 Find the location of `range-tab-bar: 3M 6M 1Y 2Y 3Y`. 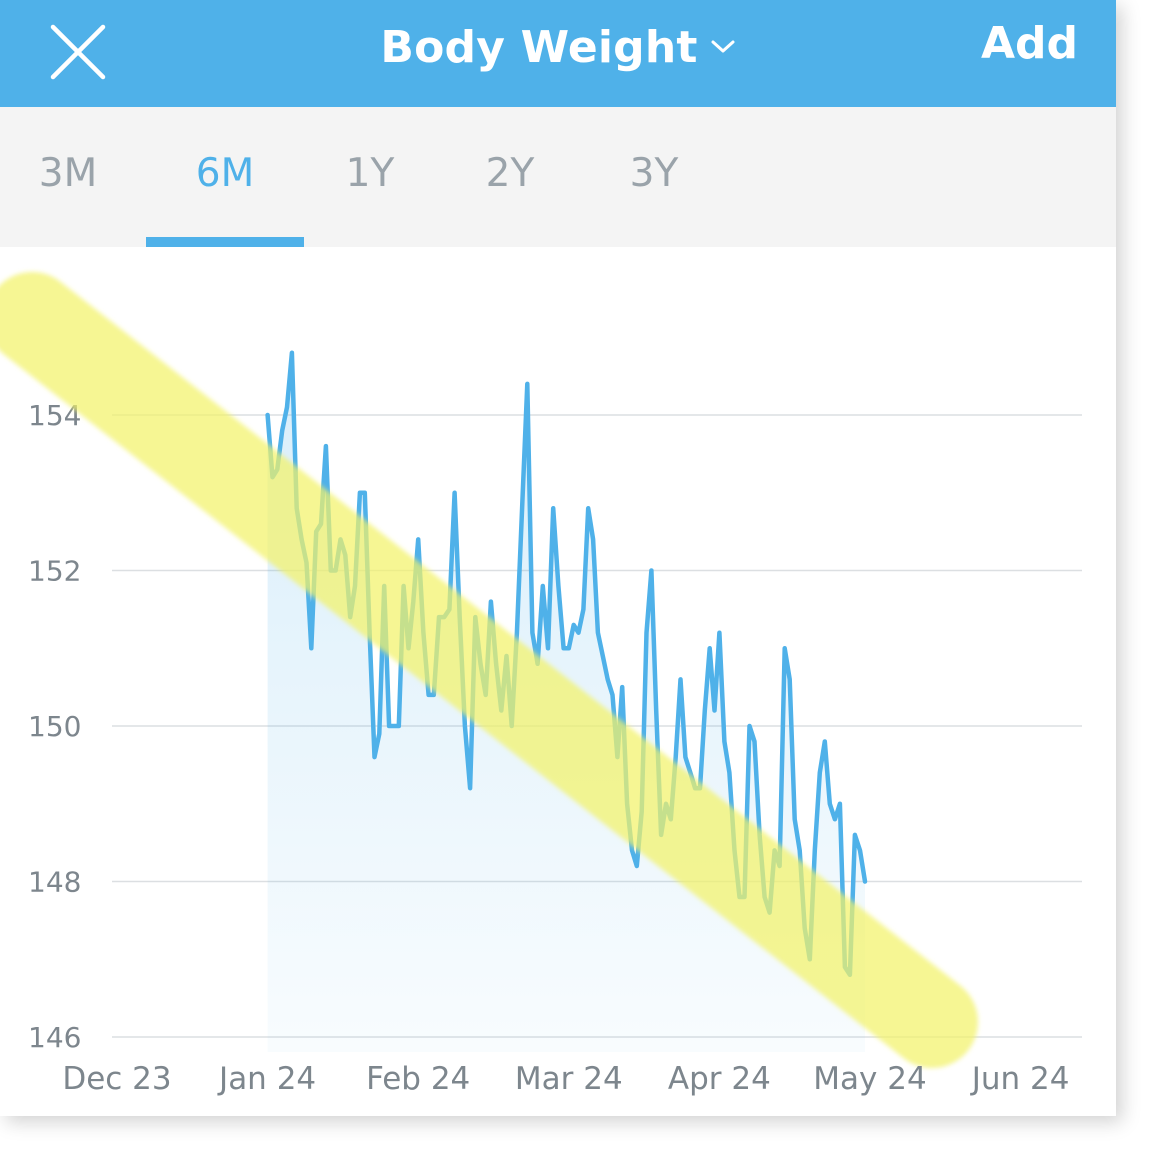

range-tab-bar: 3M 6M 1Y 2Y 3Y is located at coordinates (558, 177).